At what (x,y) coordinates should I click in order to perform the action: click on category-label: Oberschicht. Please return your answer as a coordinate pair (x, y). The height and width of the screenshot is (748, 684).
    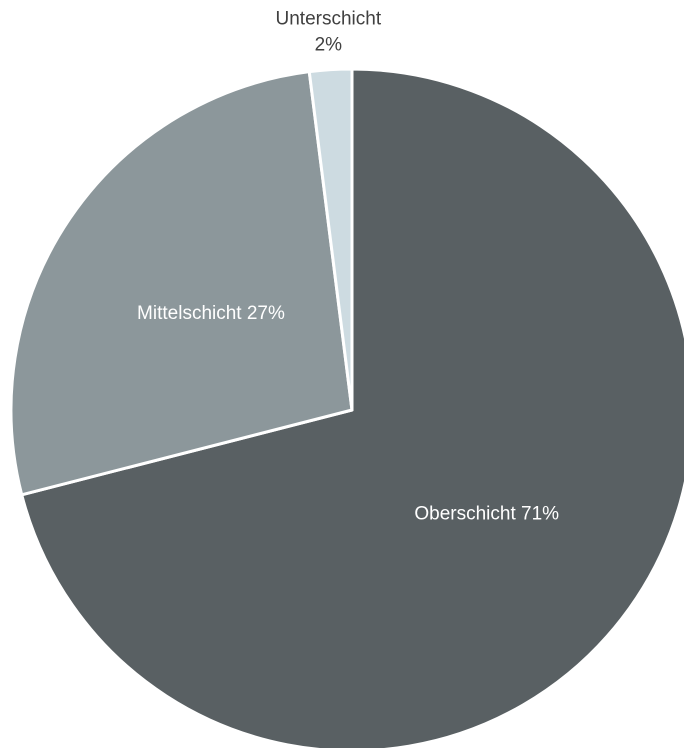
    Looking at the image, I should click on (465, 514).